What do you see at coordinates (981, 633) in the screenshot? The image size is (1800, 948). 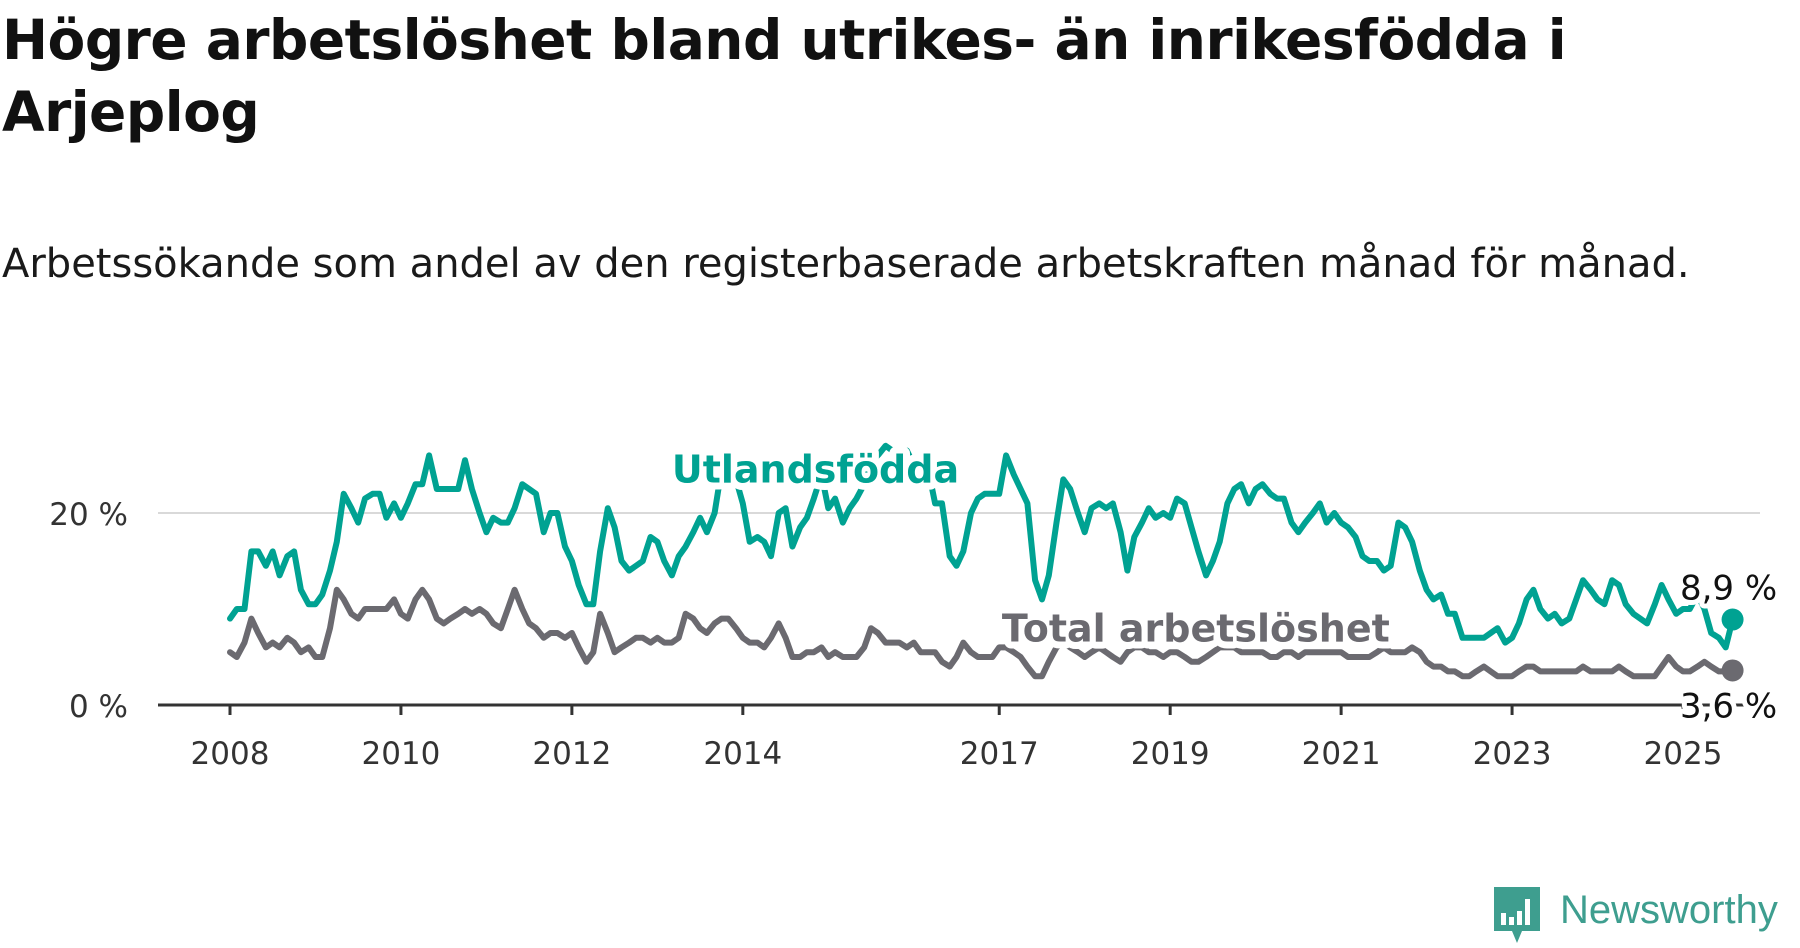 I see `series-line-total-arbetsl-shet` at bounding box center [981, 633].